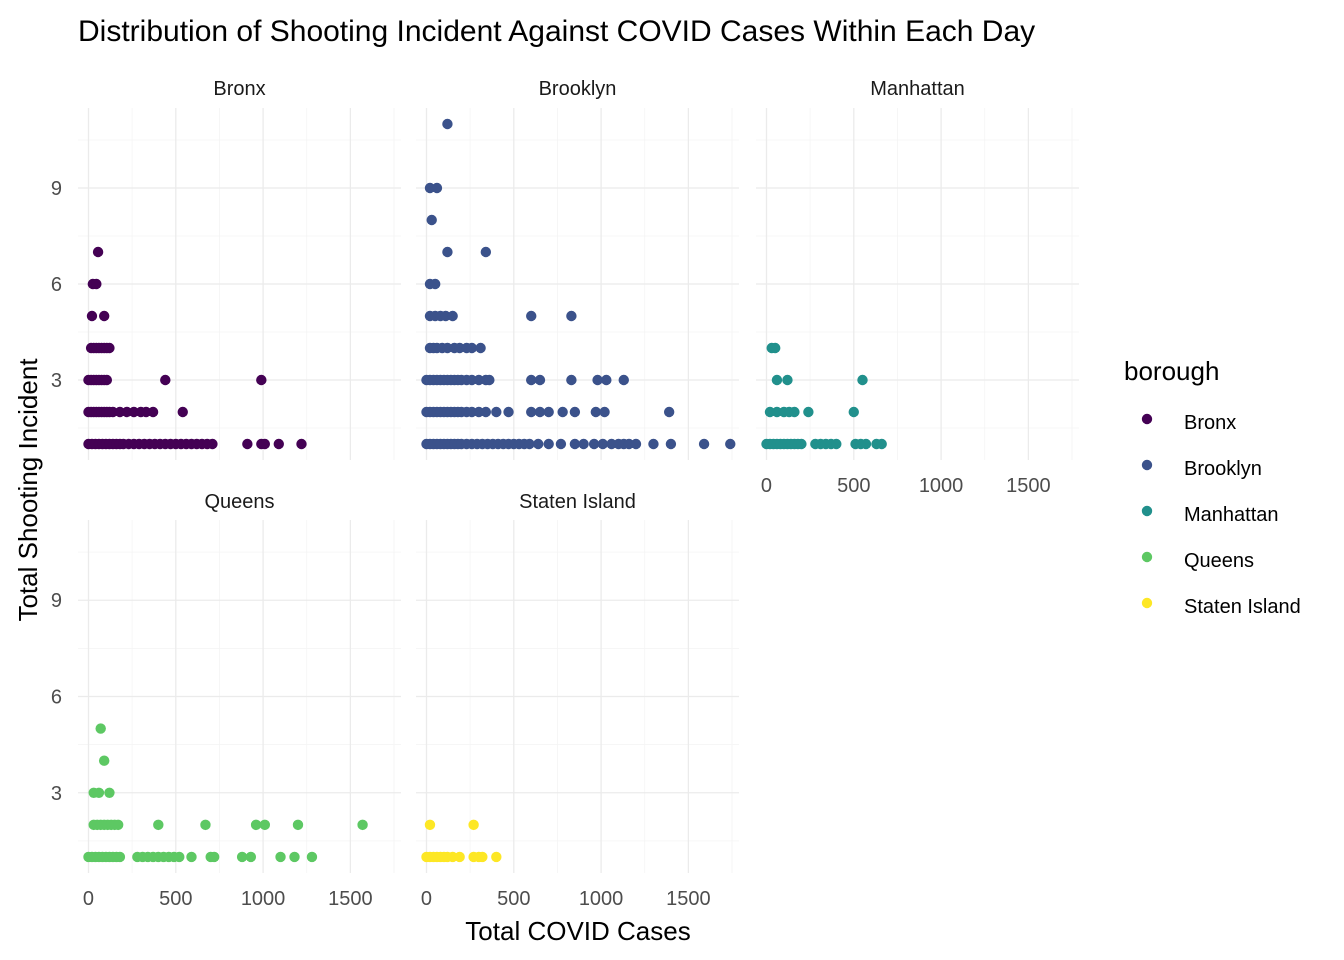  Describe the element at coordinates (239, 502) in the screenshot. I see `strip-label-queens: Queens` at that location.